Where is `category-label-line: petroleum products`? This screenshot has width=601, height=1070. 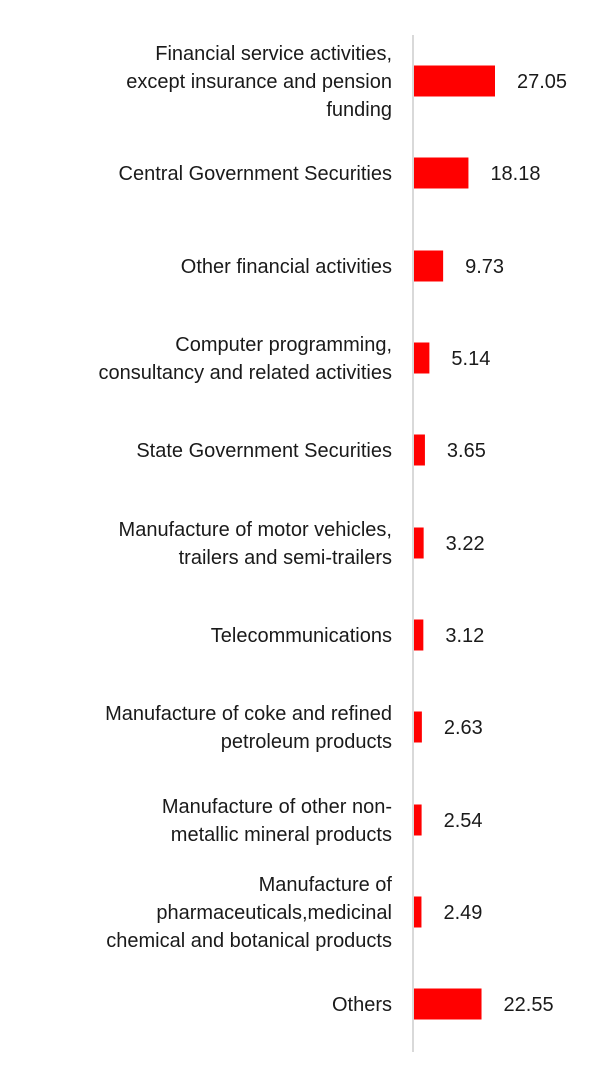 category-label-line: petroleum products is located at coordinates (306, 742).